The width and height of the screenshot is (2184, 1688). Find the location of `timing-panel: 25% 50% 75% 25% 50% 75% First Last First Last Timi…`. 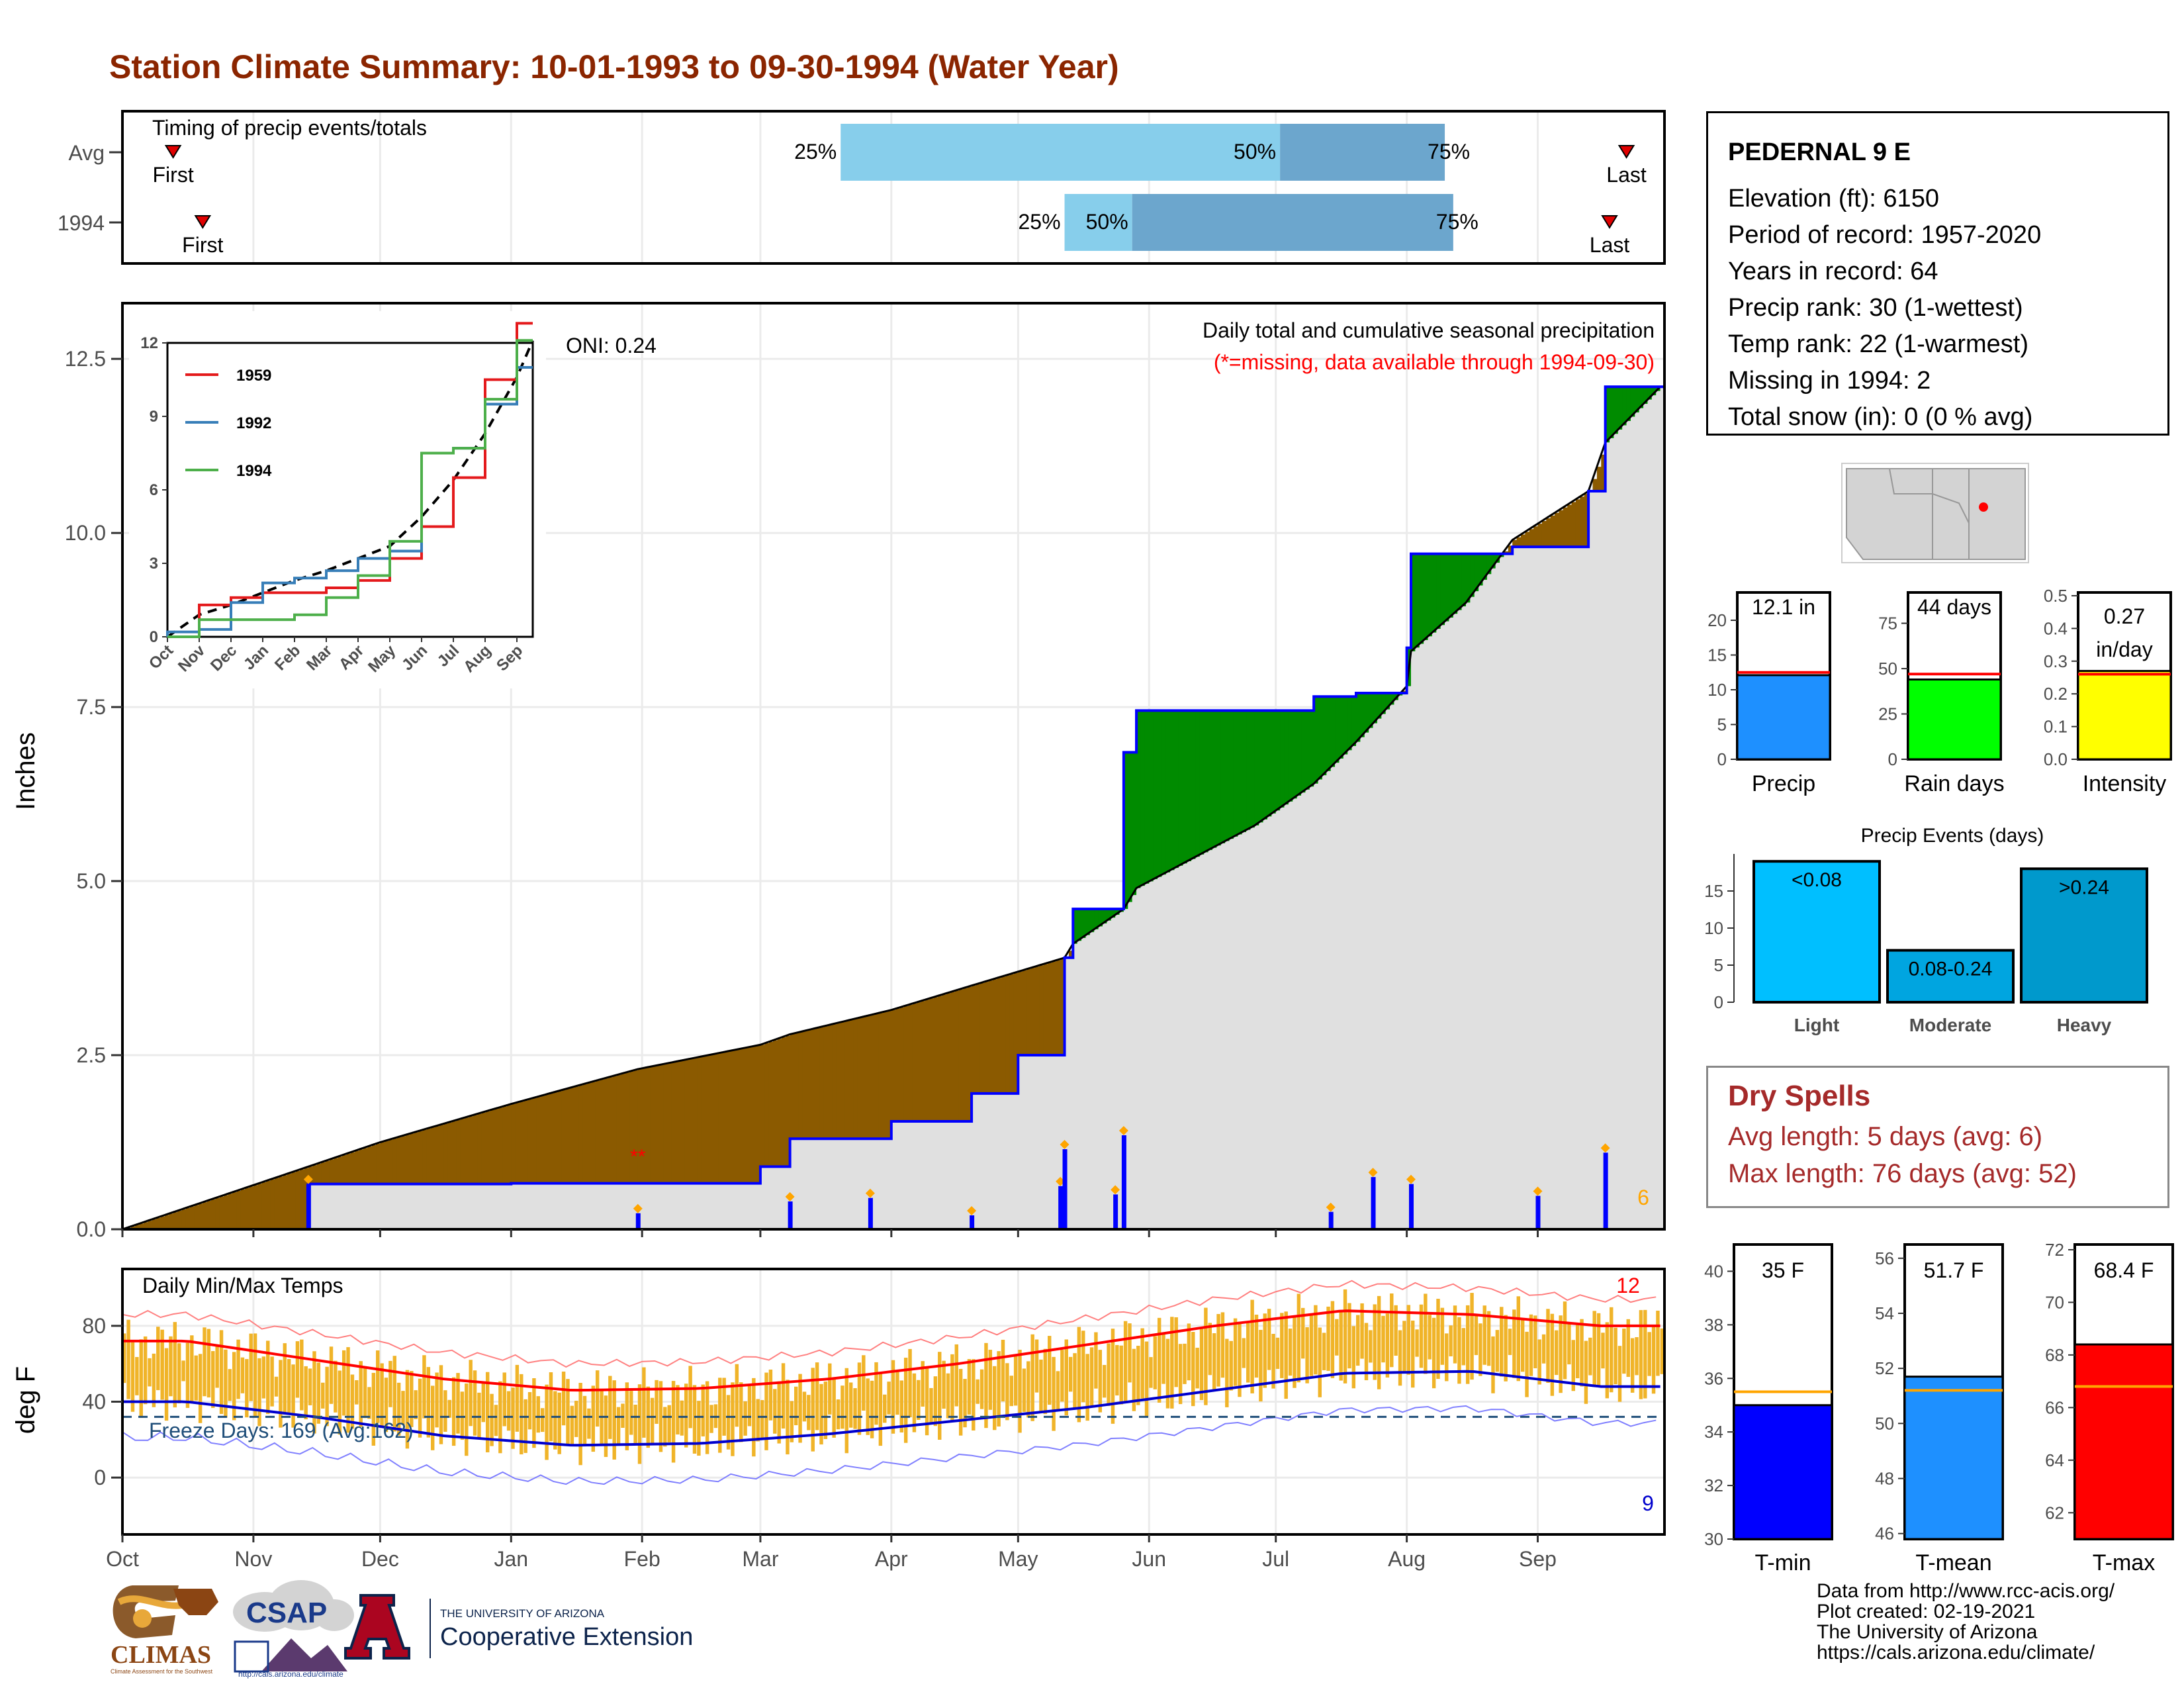

timing-panel: 25% 50% 75% 25% 50% 75% First Last First Last Timi… is located at coordinates (862, 187).